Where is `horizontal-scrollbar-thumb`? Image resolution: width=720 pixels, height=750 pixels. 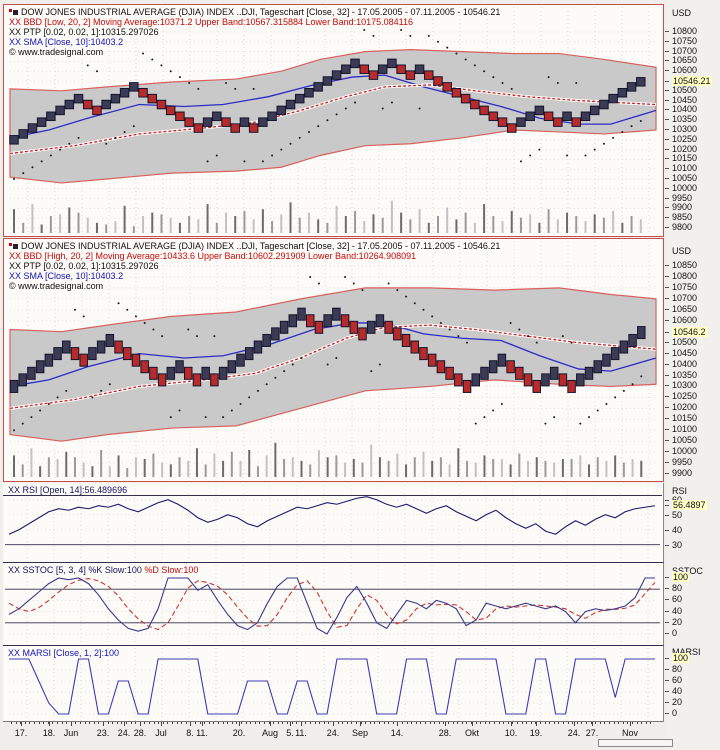
horizontal-scrollbar-thumb is located at coordinates (635, 743).